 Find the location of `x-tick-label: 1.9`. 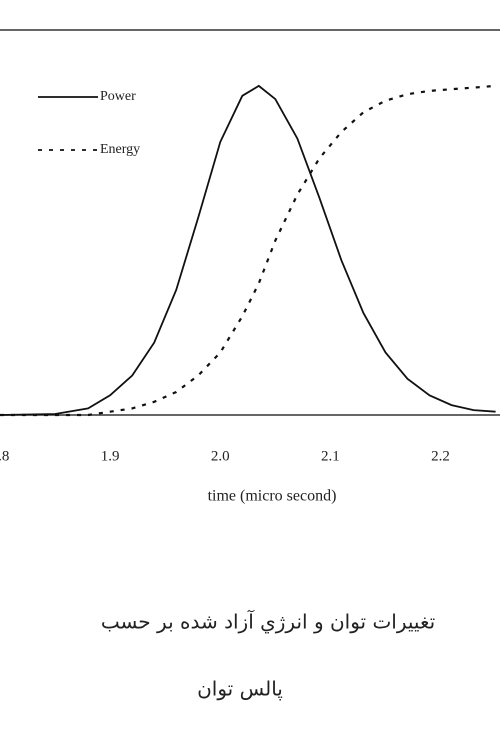

x-tick-label: 1.9 is located at coordinates (110, 456).